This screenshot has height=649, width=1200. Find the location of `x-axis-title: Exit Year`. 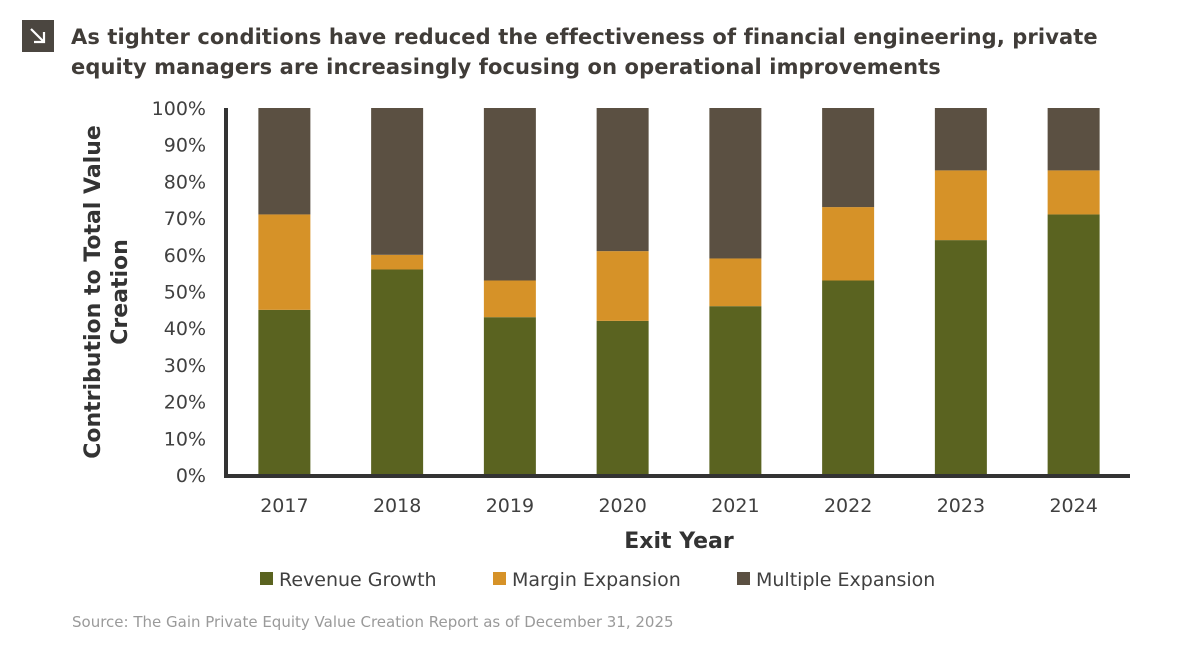

x-axis-title: Exit Year is located at coordinates (679, 541).